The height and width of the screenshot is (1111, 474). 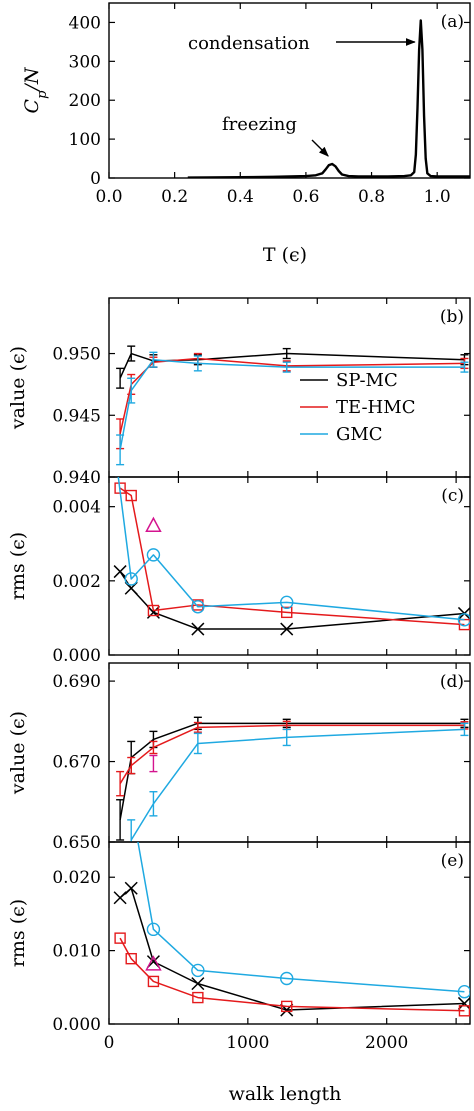 What do you see at coordinates (452, 22) in the screenshot?
I see `panel-label-a: (a)` at bounding box center [452, 22].